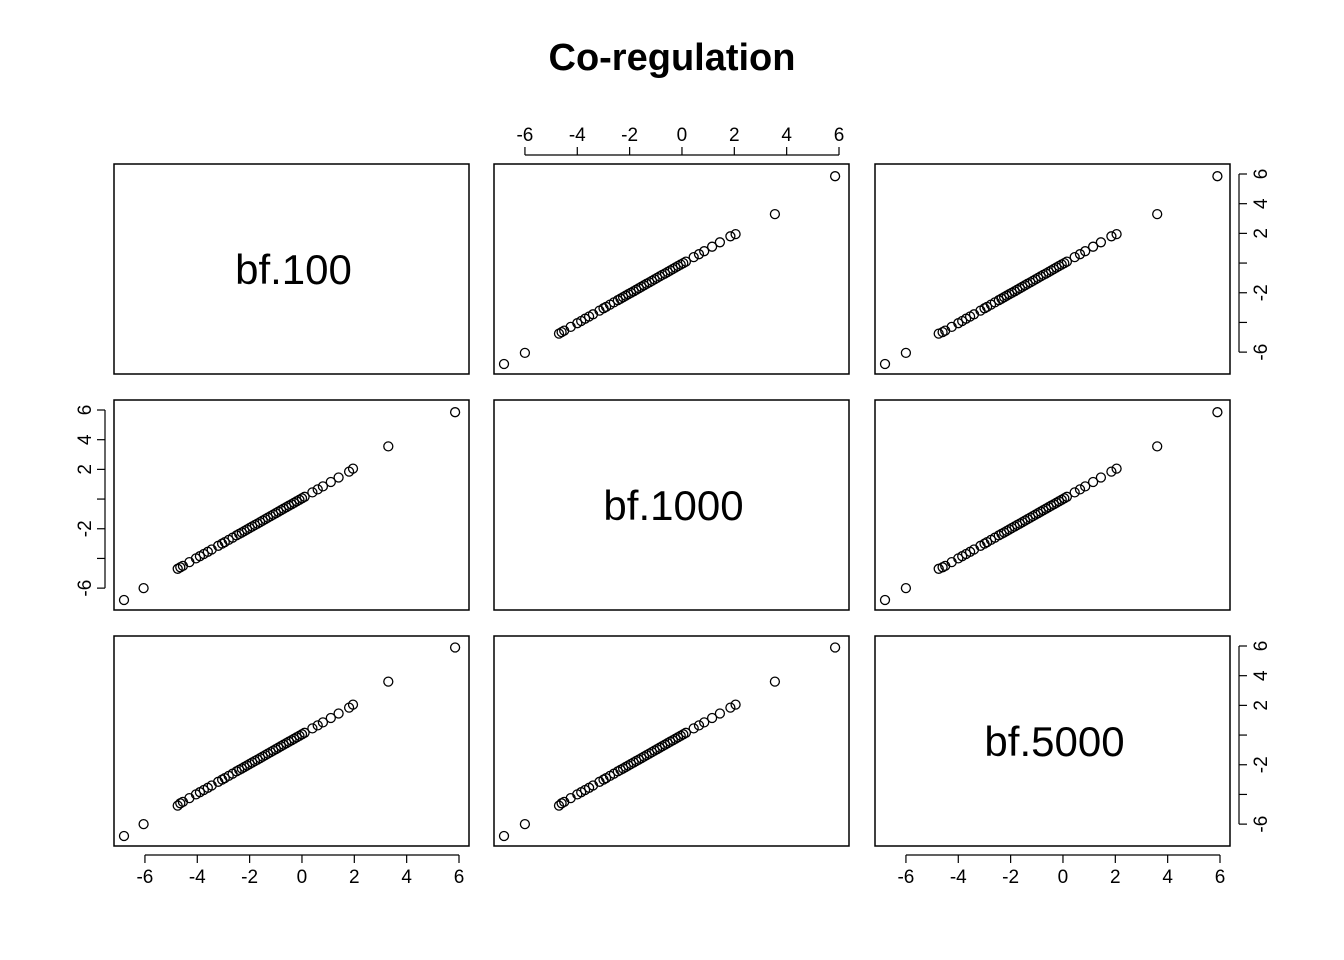  What do you see at coordinates (1255, 737) in the screenshot?
I see `right-y-axis-bf.5000: -6 -2 2 4 6` at bounding box center [1255, 737].